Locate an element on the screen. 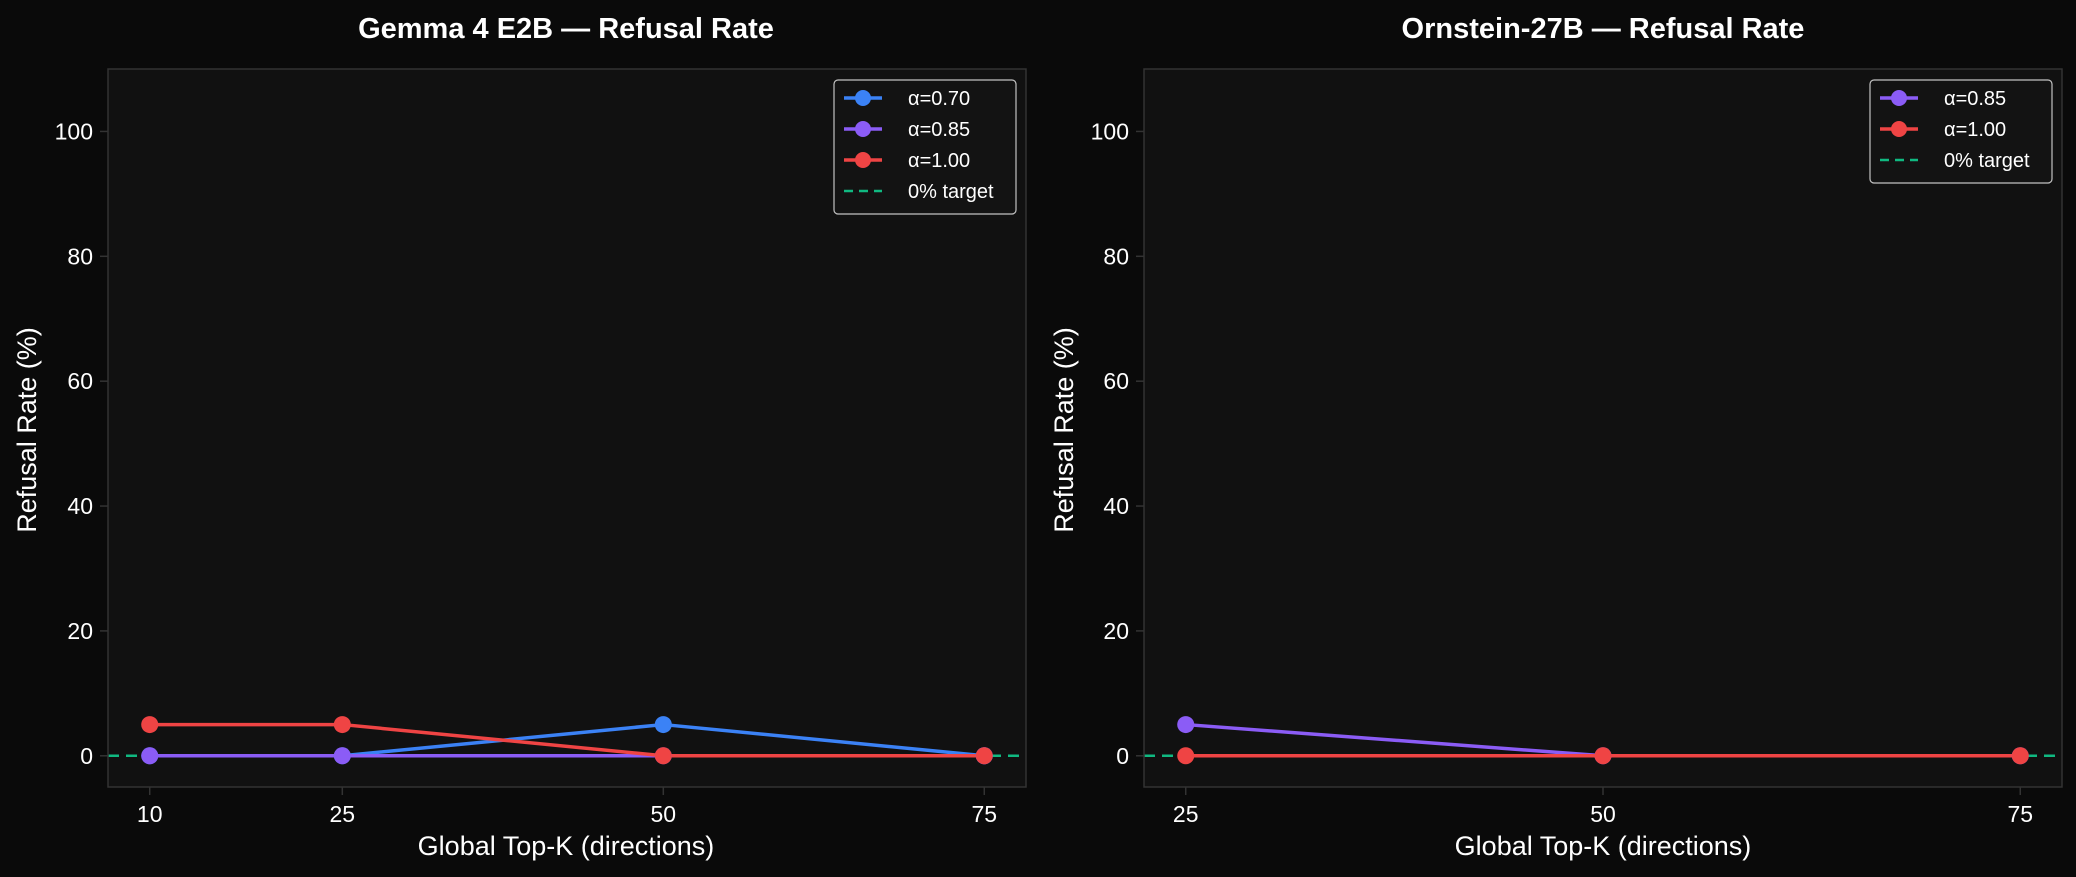 This screenshot has height=877, width=2076. legend-label: α=0.70 is located at coordinates (939, 99).